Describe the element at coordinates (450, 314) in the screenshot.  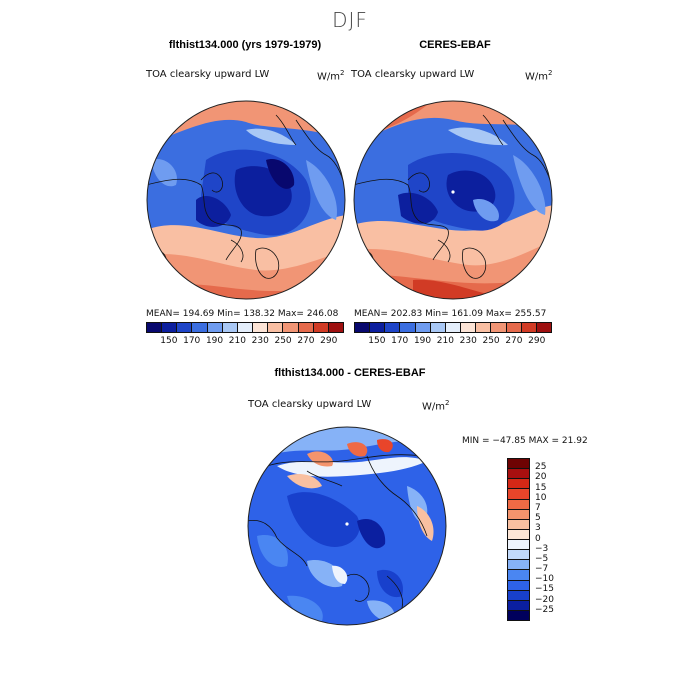
I see `panel2-stats: MEAN= 202.83 Min= 161.09 Max= 255.57` at that location.